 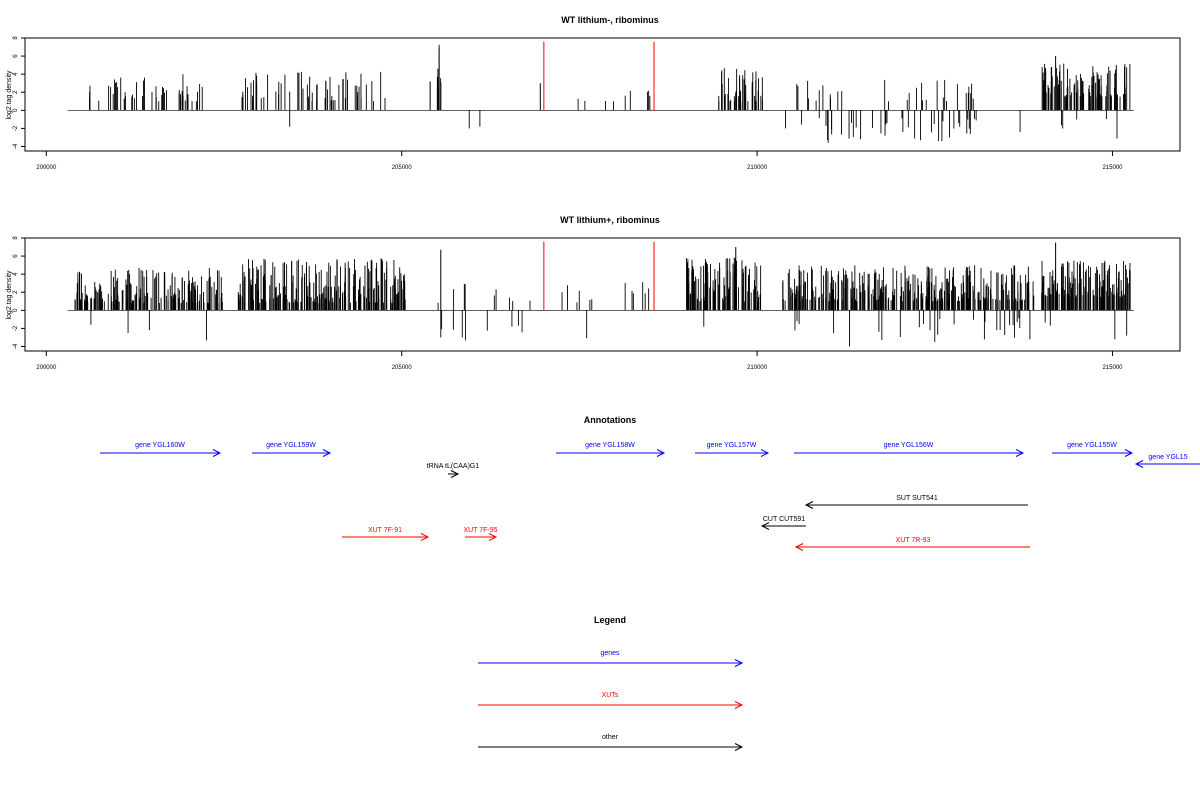 I want to click on feature-label: CUT CUT591, so click(x=784, y=519).